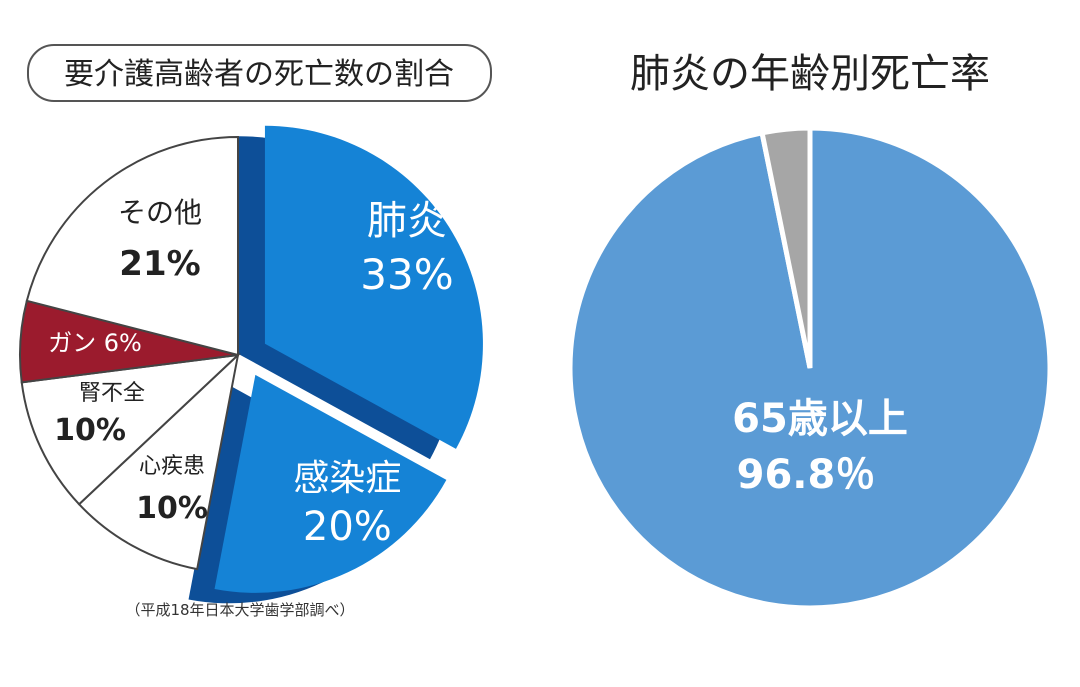 The image size is (1080, 687). I want to click on left-pie-slice: ガン 6%, so click(129, 341).